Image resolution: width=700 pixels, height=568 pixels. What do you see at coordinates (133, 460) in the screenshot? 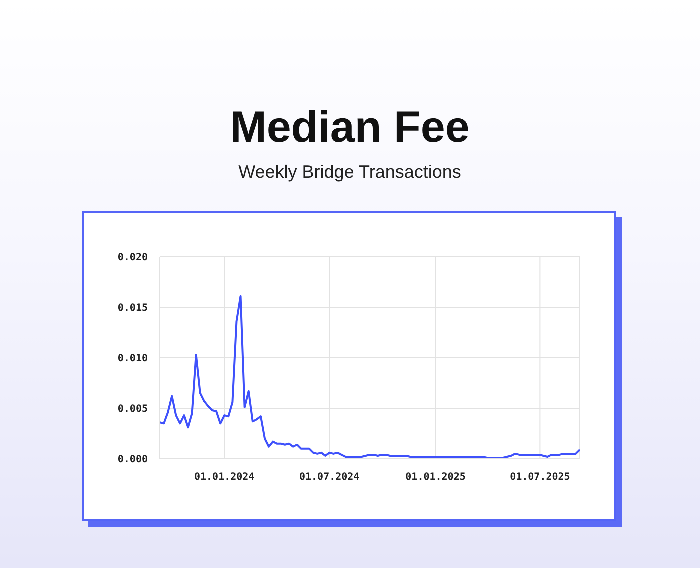
I see `y-tick-label: 0.000` at bounding box center [133, 460].